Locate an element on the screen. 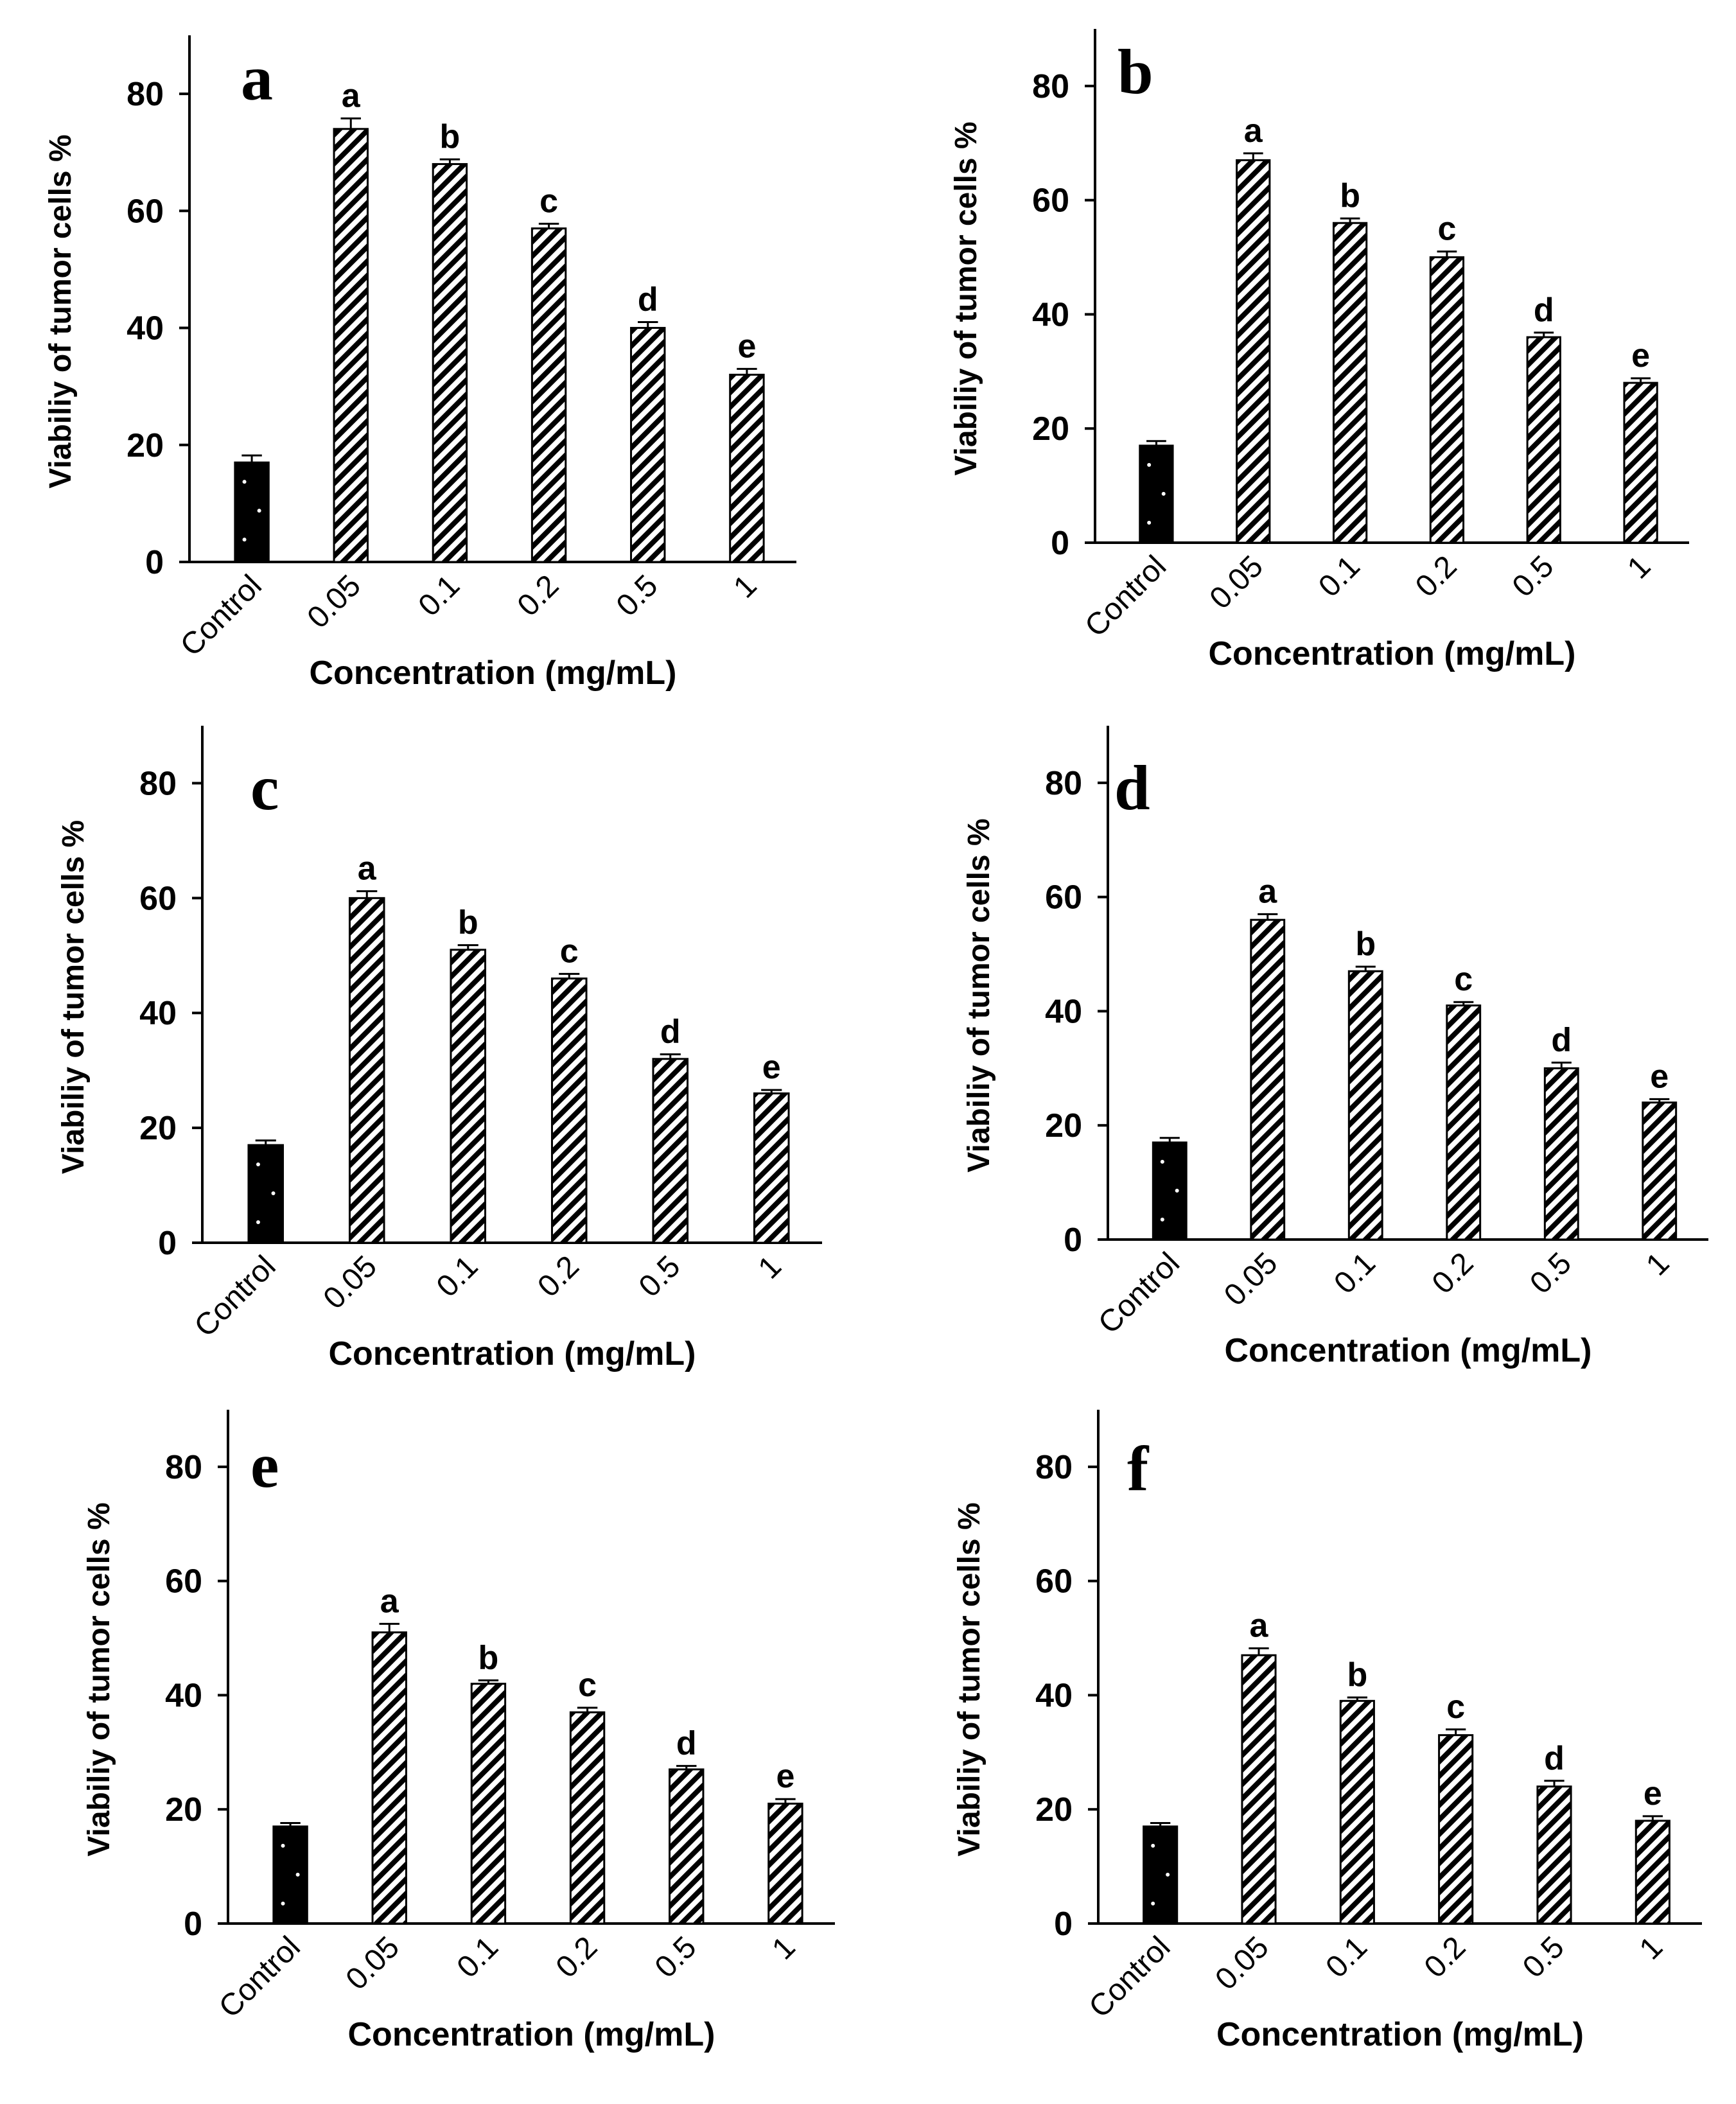 Image resolution: width=1736 pixels, height=2104 pixels. bar-0.1 is located at coordinates (1357, 1812).